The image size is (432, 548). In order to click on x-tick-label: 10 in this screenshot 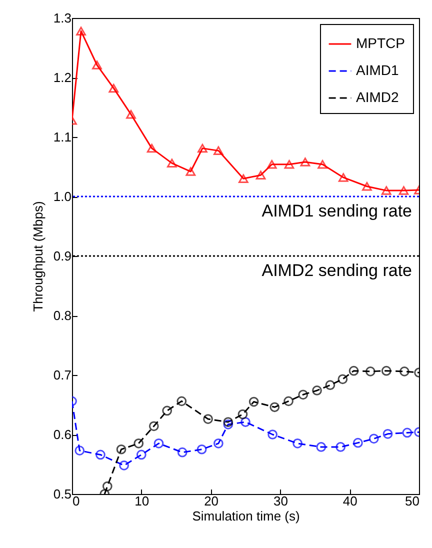, I will do `click(142, 501)`.